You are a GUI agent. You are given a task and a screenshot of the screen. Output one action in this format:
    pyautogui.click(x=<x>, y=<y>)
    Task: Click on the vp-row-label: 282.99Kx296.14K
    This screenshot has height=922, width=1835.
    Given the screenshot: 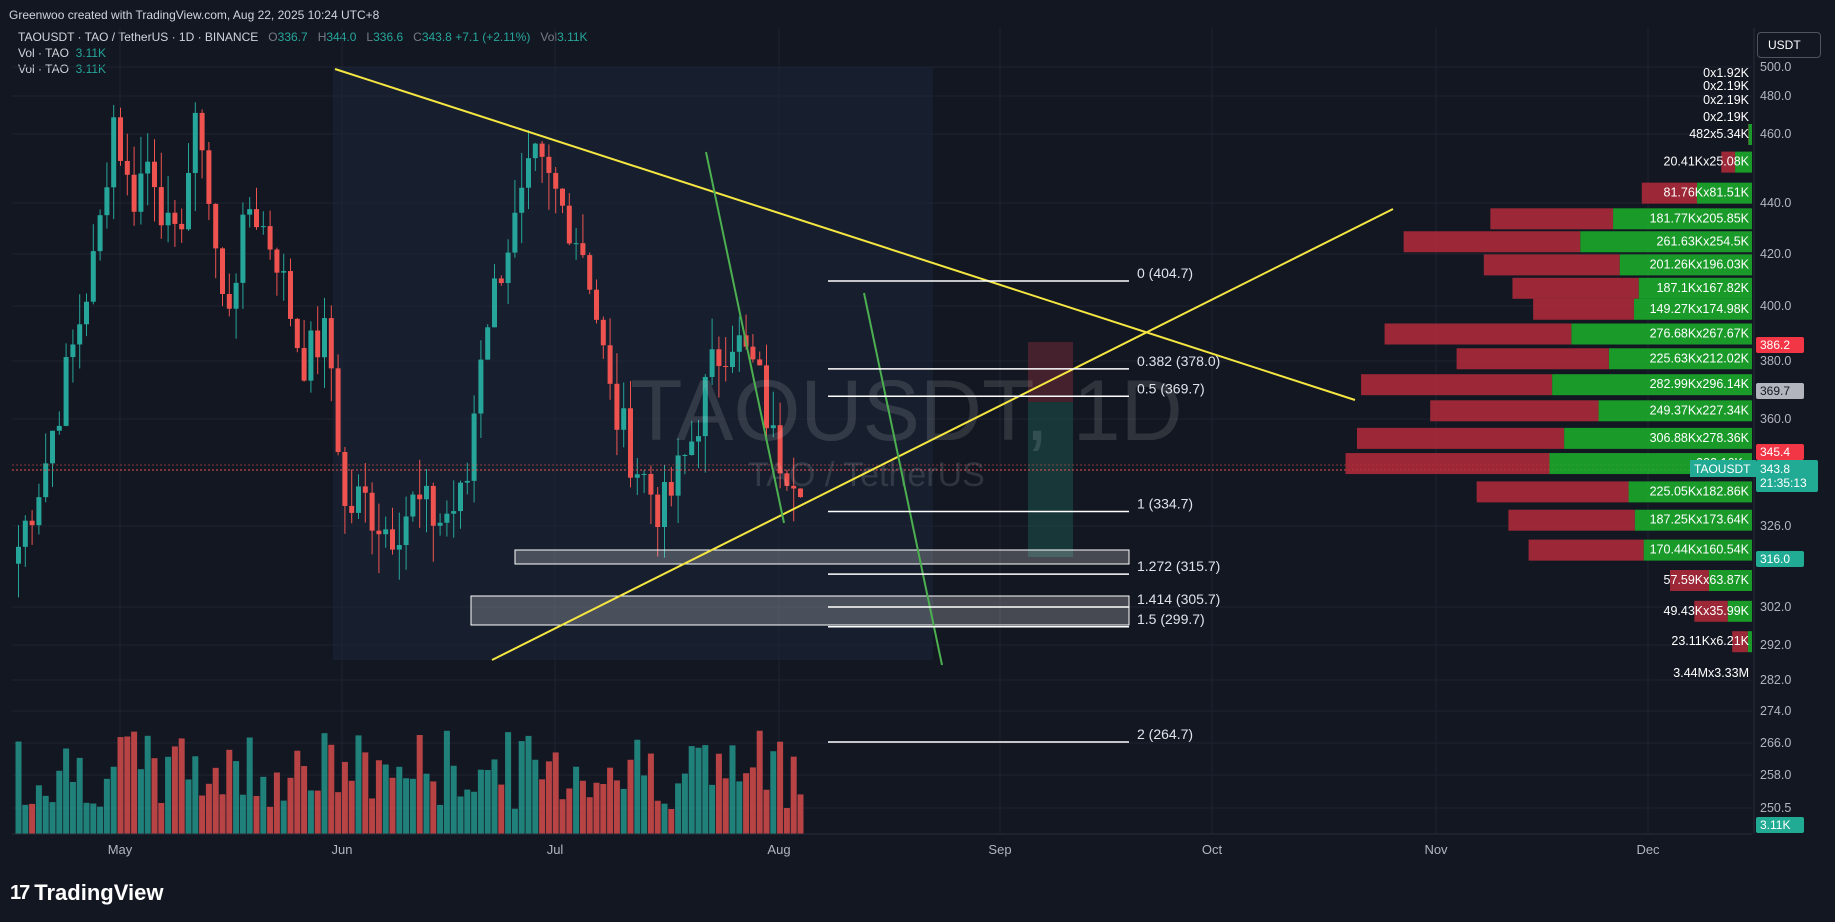 What is the action you would take?
    pyautogui.click(x=1700, y=384)
    